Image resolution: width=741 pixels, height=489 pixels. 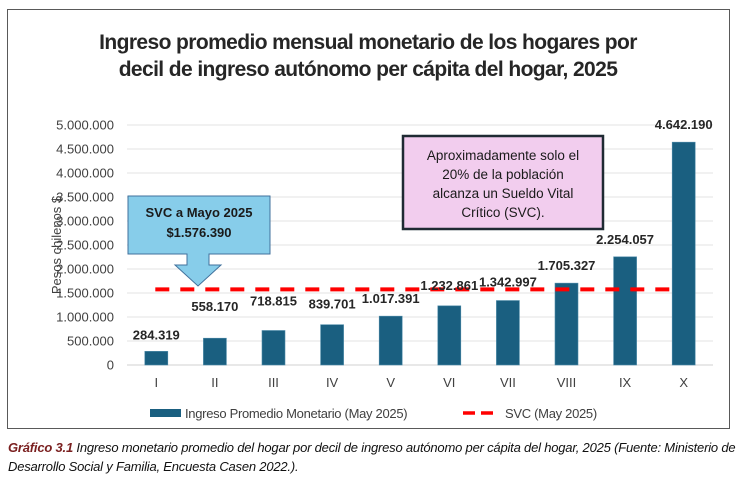 What do you see at coordinates (502, 212) in the screenshot?
I see `note-line-4: Crítico (SVC).` at bounding box center [502, 212].